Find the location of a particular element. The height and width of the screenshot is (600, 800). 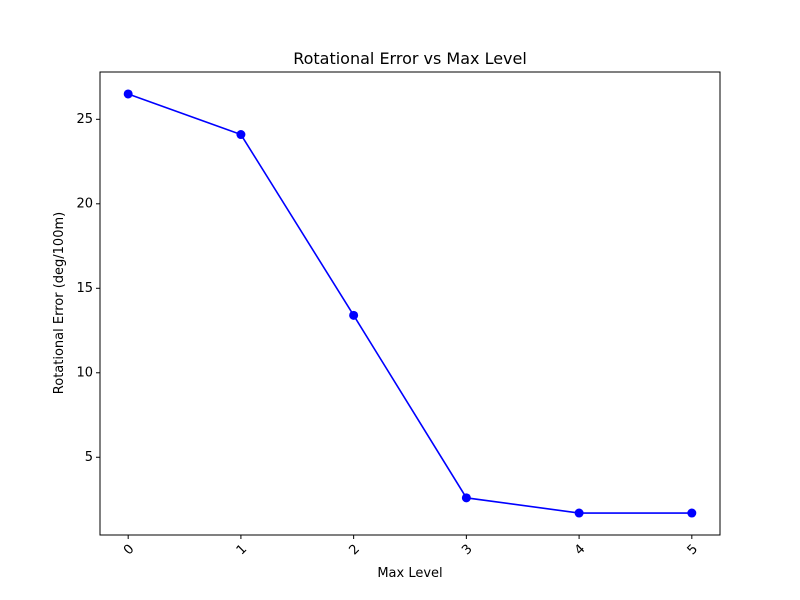

x-axis-label: Max Level is located at coordinates (409, 573).